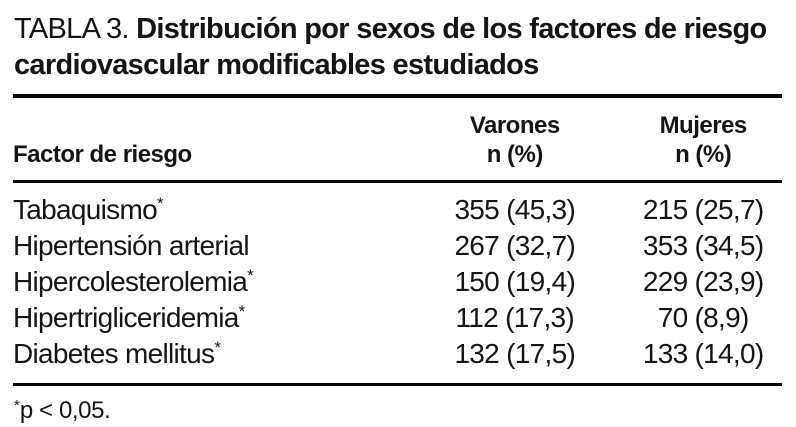 This screenshot has height=427, width=796. What do you see at coordinates (515, 245) in the screenshot?
I see `varones-cell: 267 (32,7)` at bounding box center [515, 245].